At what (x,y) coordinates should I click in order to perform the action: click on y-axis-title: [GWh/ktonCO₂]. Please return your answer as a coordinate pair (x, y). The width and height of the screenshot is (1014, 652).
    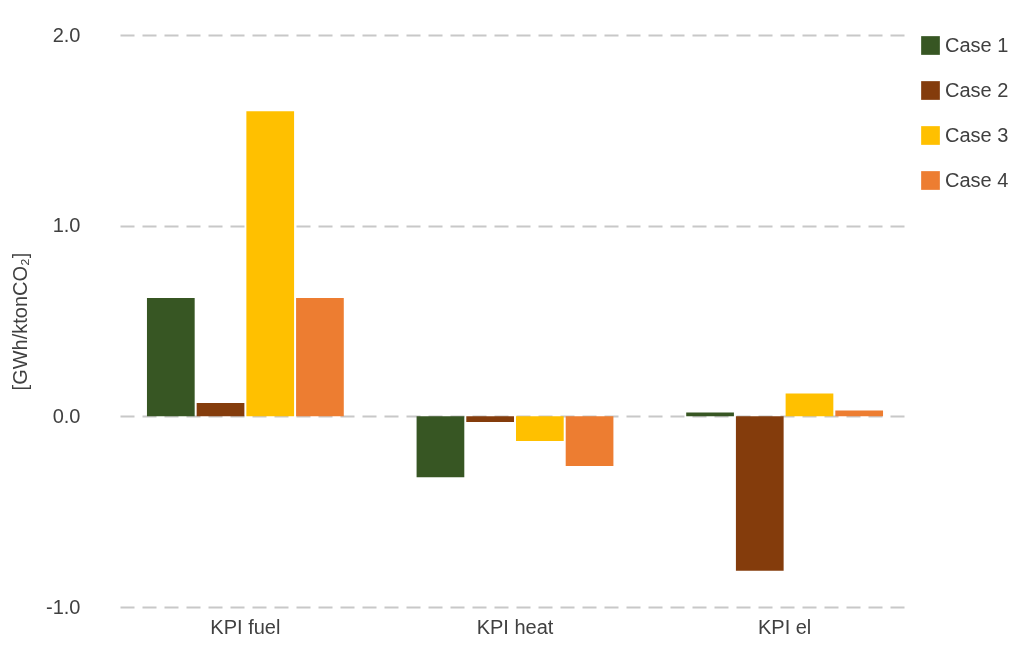
    Looking at the image, I should click on (20, 321).